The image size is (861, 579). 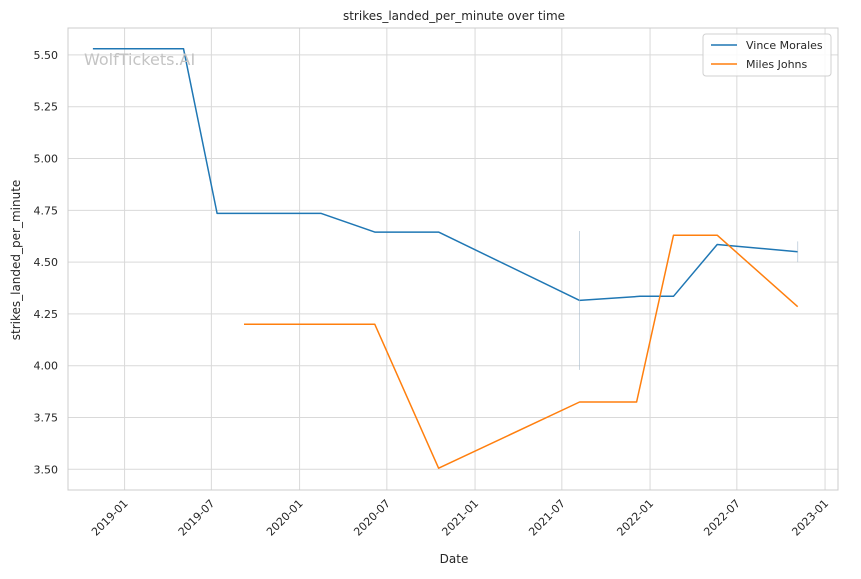 I want to click on y-tick-label: 4.25, so click(x=46, y=314).